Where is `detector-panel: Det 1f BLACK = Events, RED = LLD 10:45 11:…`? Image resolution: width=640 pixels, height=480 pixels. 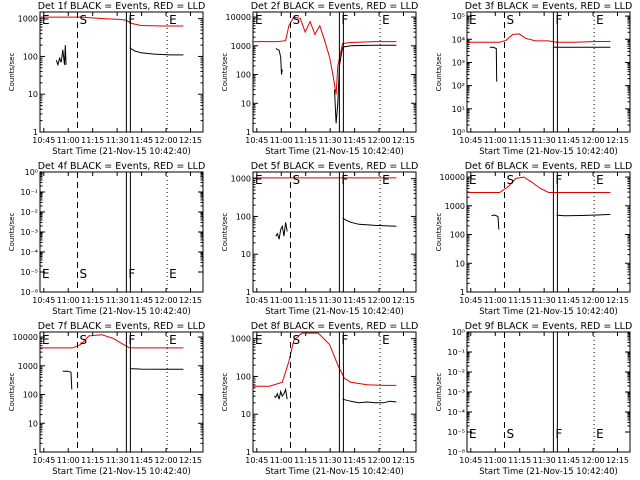
detector-panel: Det 1f BLACK = Events, RED = LLD 10:45 11:… is located at coordinates (106, 79).